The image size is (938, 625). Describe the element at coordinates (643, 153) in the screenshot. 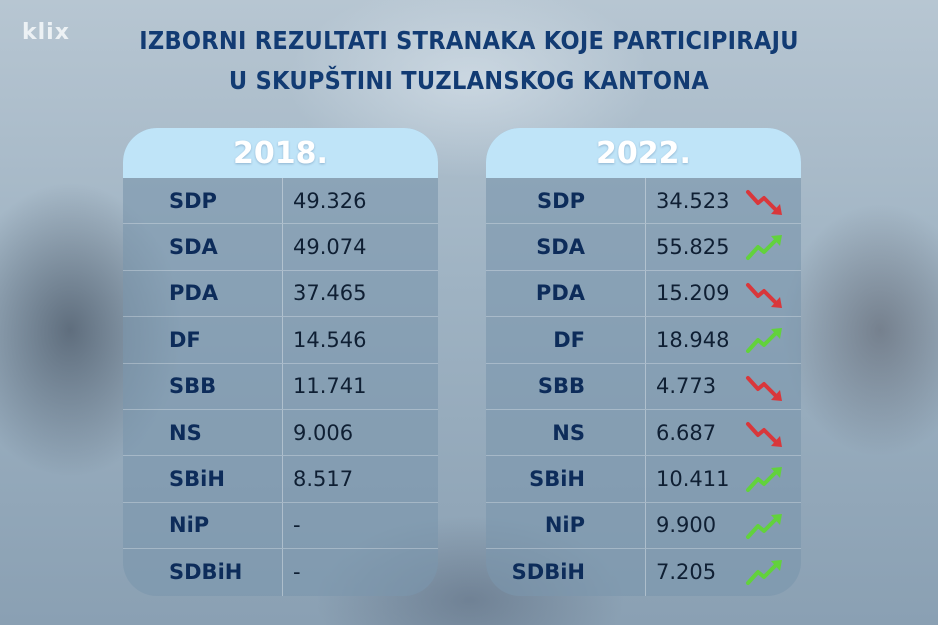

I see `panel-2022-header: 2022.` at that location.